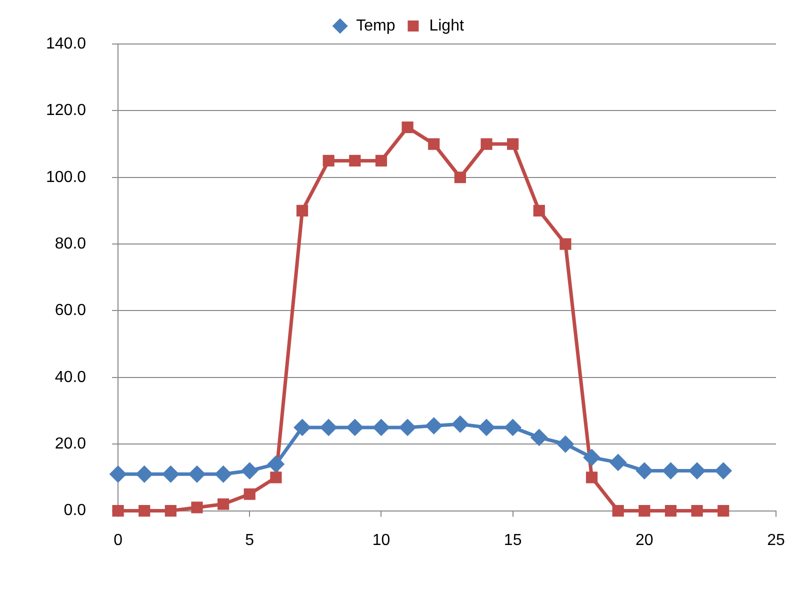  Describe the element at coordinates (70, 311) in the screenshot. I see `y-tick-label: 60.0` at that location.